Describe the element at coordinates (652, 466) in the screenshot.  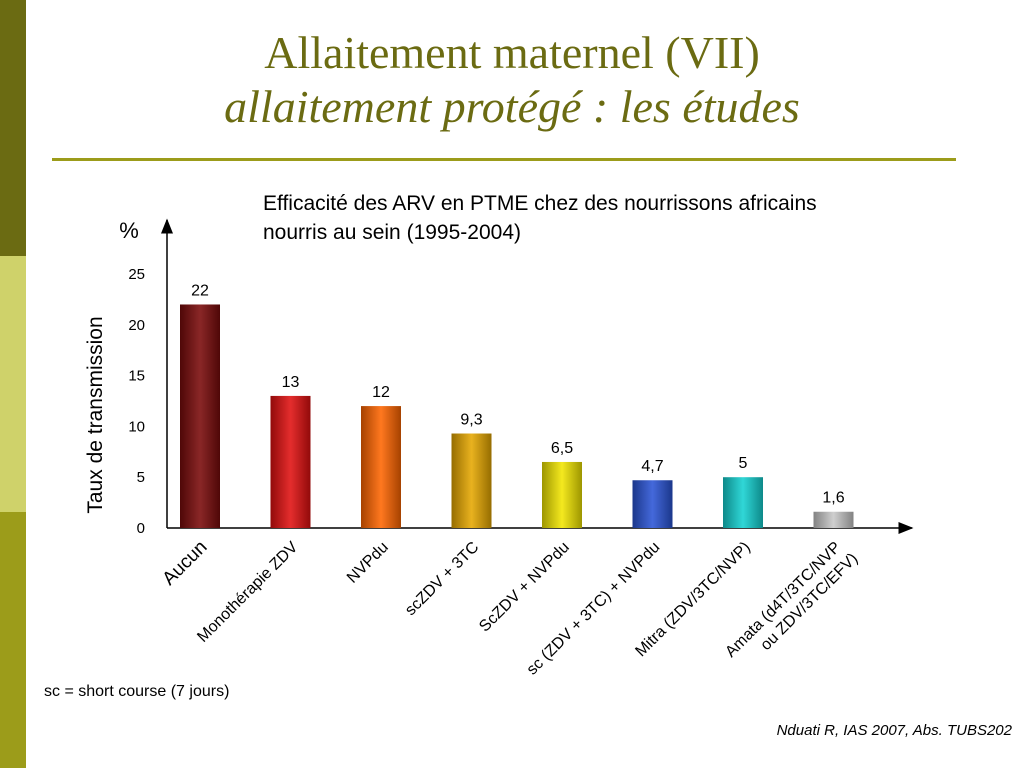
I see `bar-value-label: 4,7` at that location.